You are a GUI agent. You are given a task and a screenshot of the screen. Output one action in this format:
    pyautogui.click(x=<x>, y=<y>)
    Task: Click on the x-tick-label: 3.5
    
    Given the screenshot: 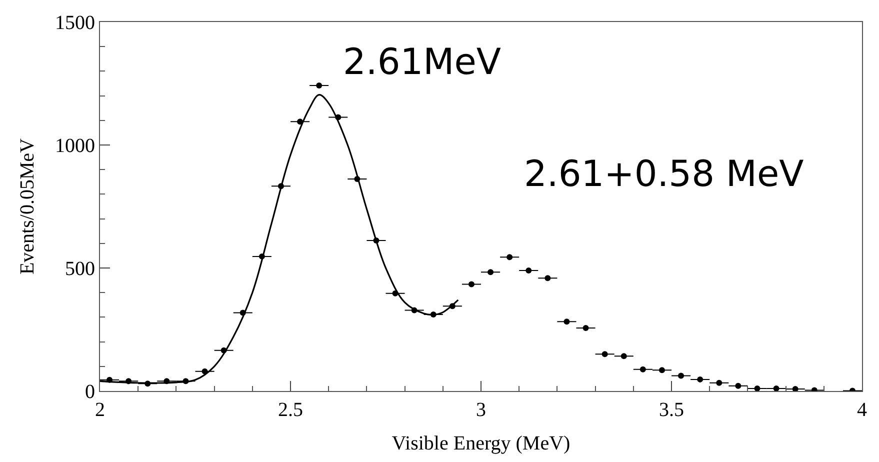 What is the action you would take?
    pyautogui.click(x=671, y=410)
    